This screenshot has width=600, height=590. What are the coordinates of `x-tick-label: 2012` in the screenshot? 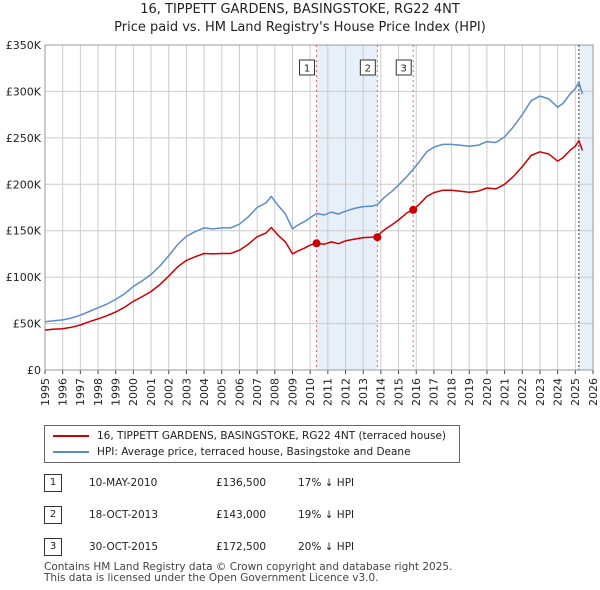 It's located at (345, 392).